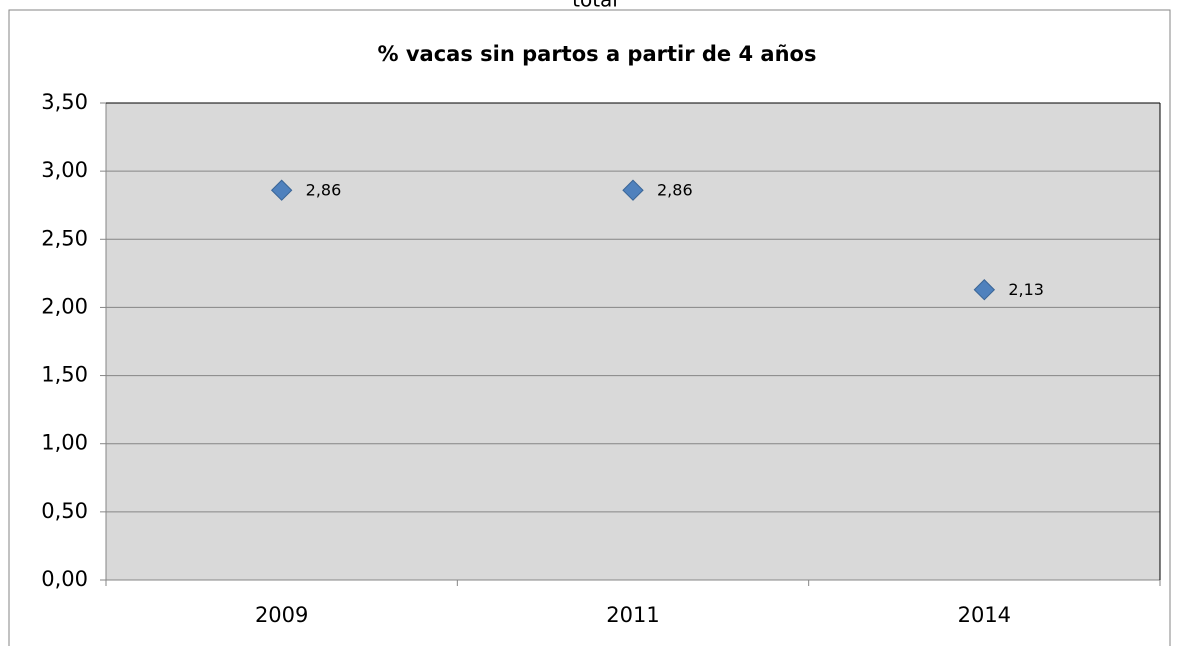  What do you see at coordinates (984, 615) in the screenshot?
I see `x-tick-label: 2014` at bounding box center [984, 615].